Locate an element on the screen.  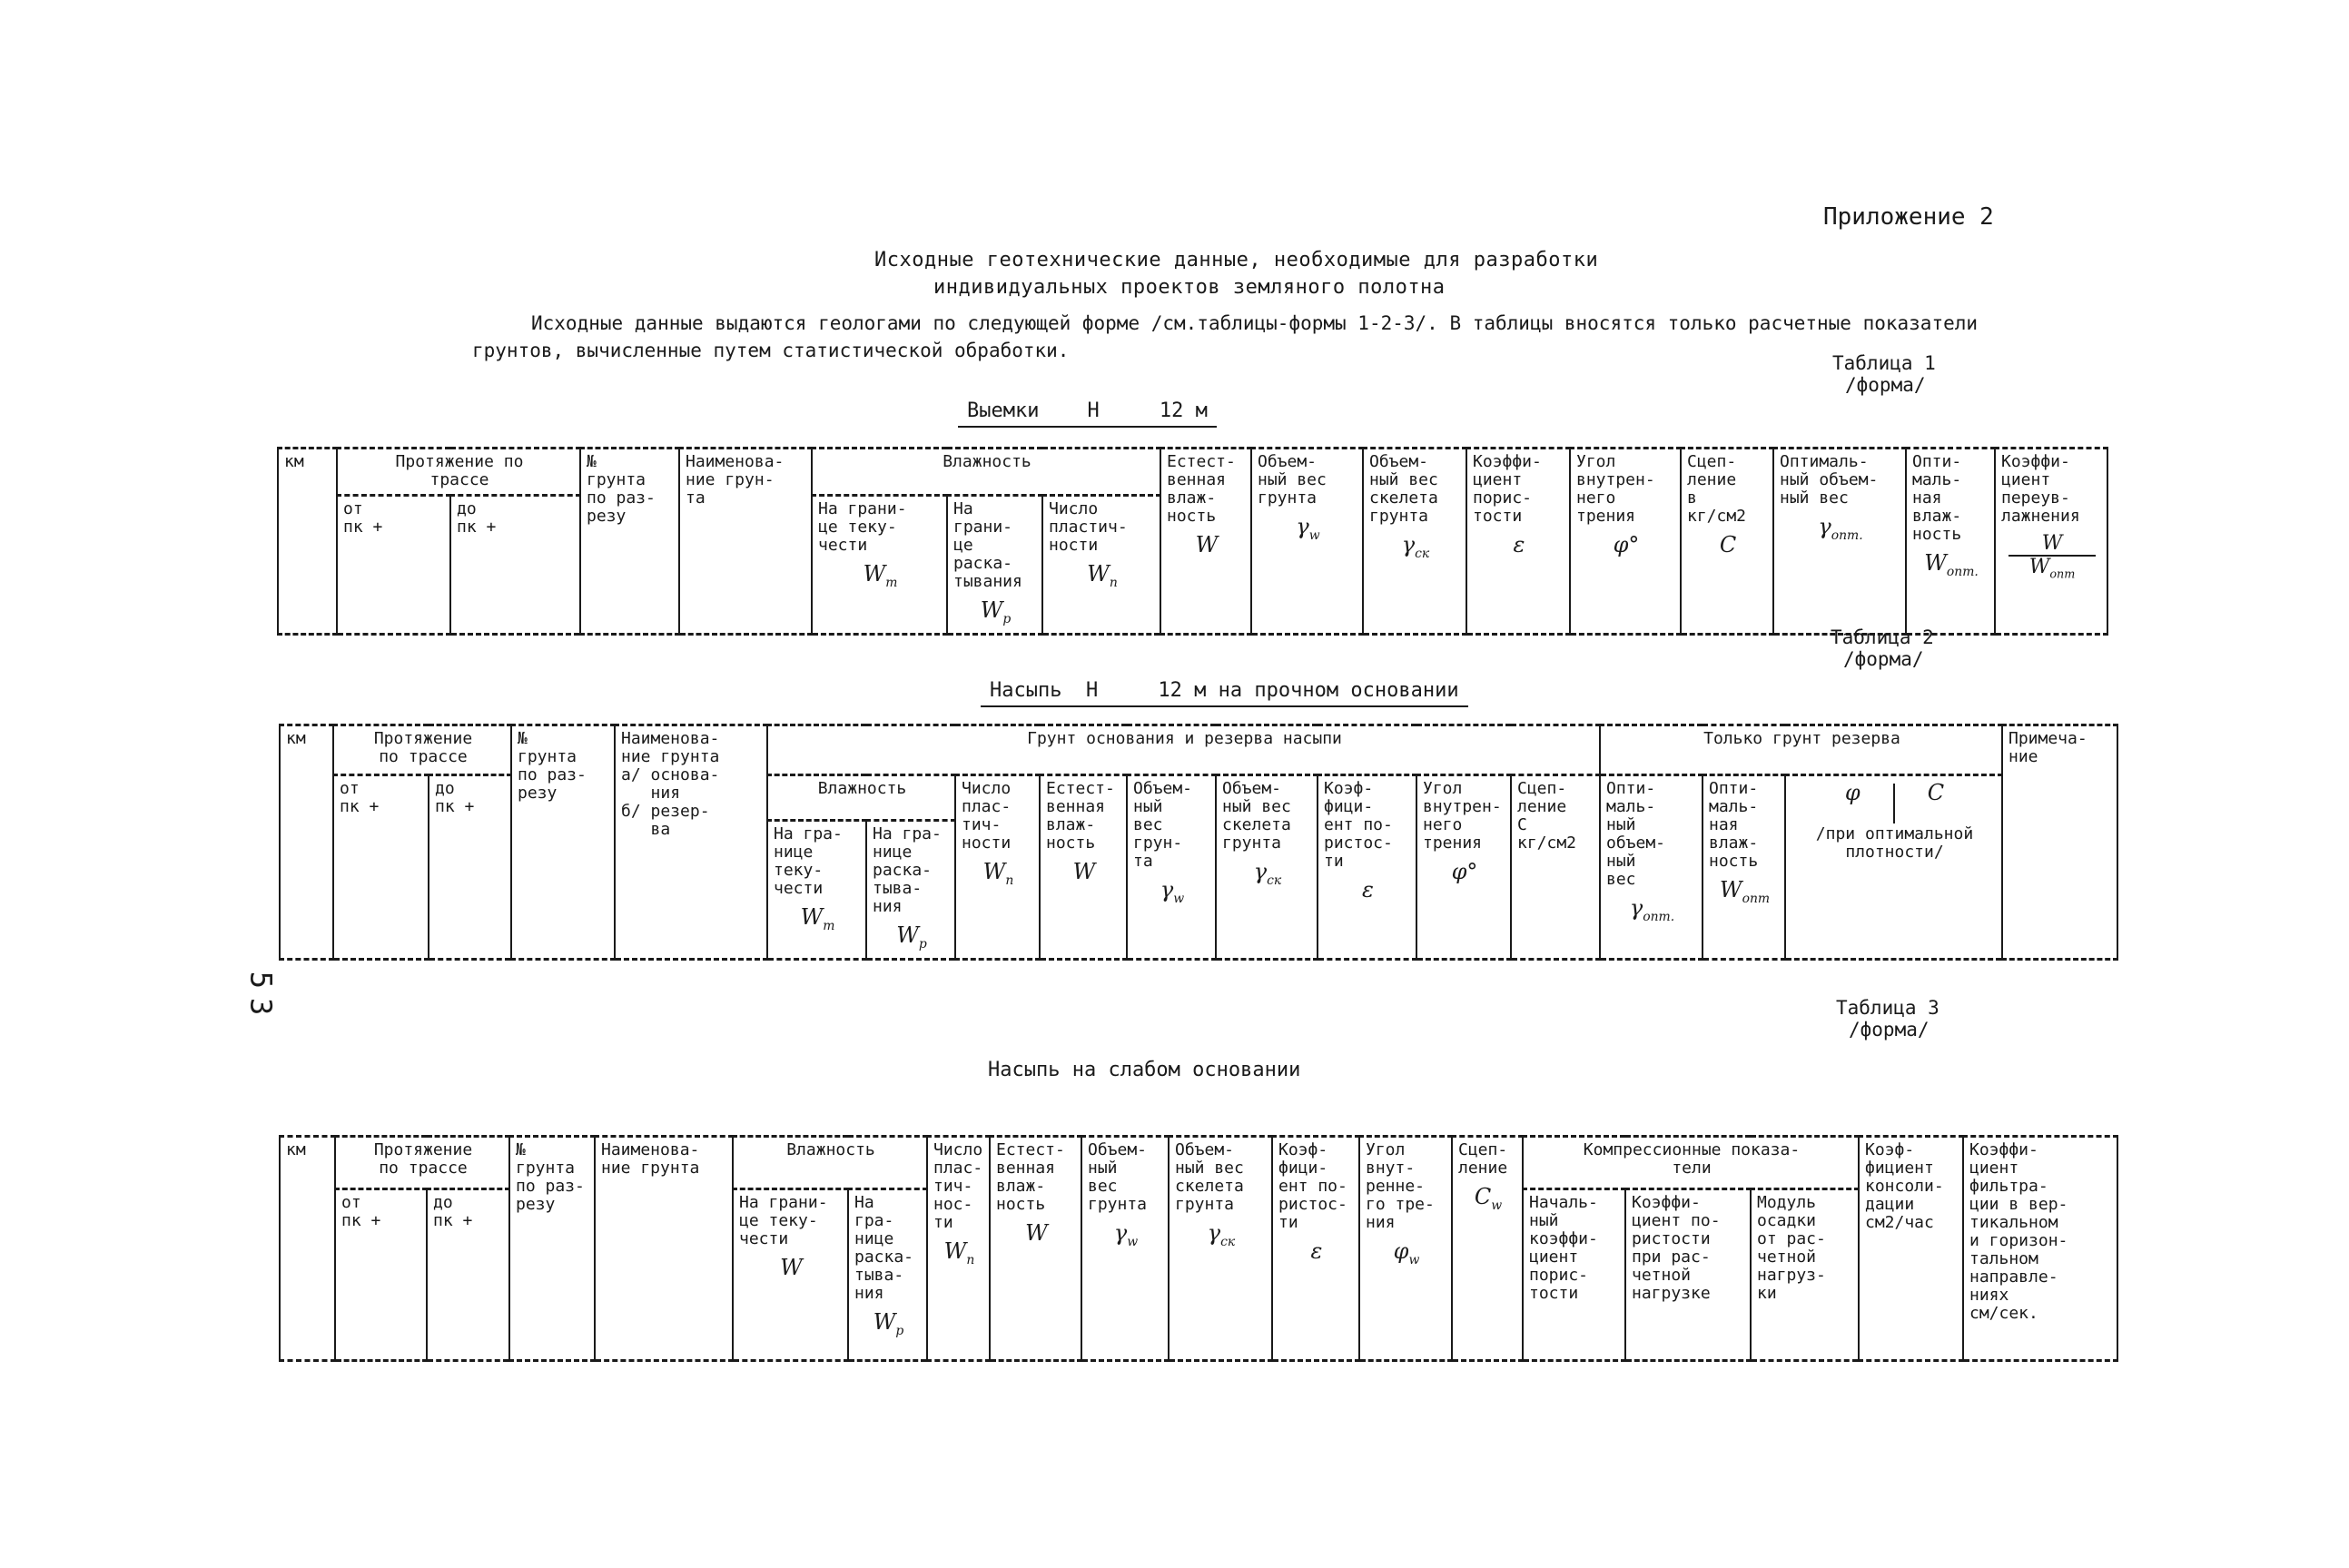
table2-header-cell: от пк + is located at coordinates (381, 867).